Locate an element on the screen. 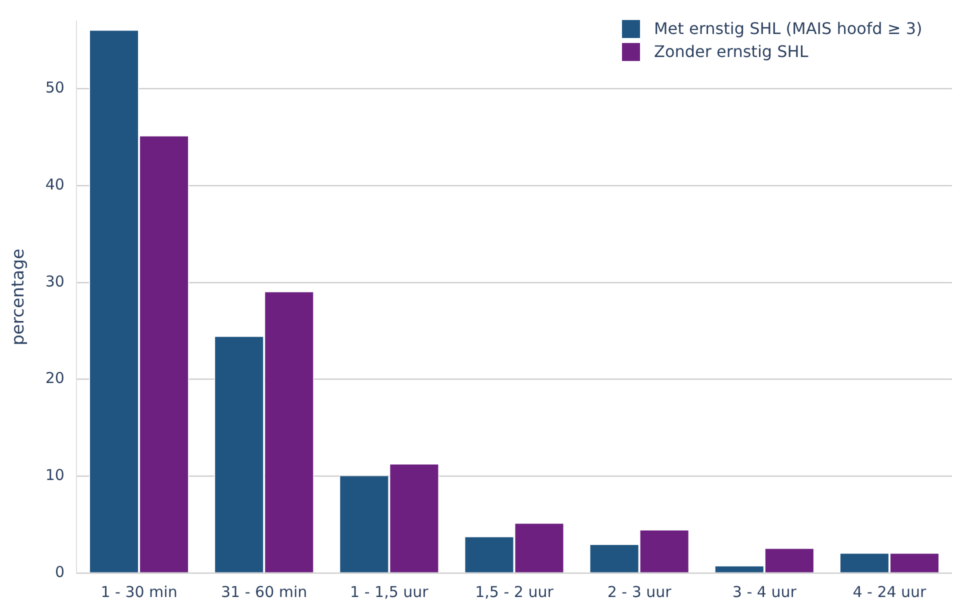 This screenshot has width=960, height=605. x-tick-label: 31 - 60 min is located at coordinates (264, 591).